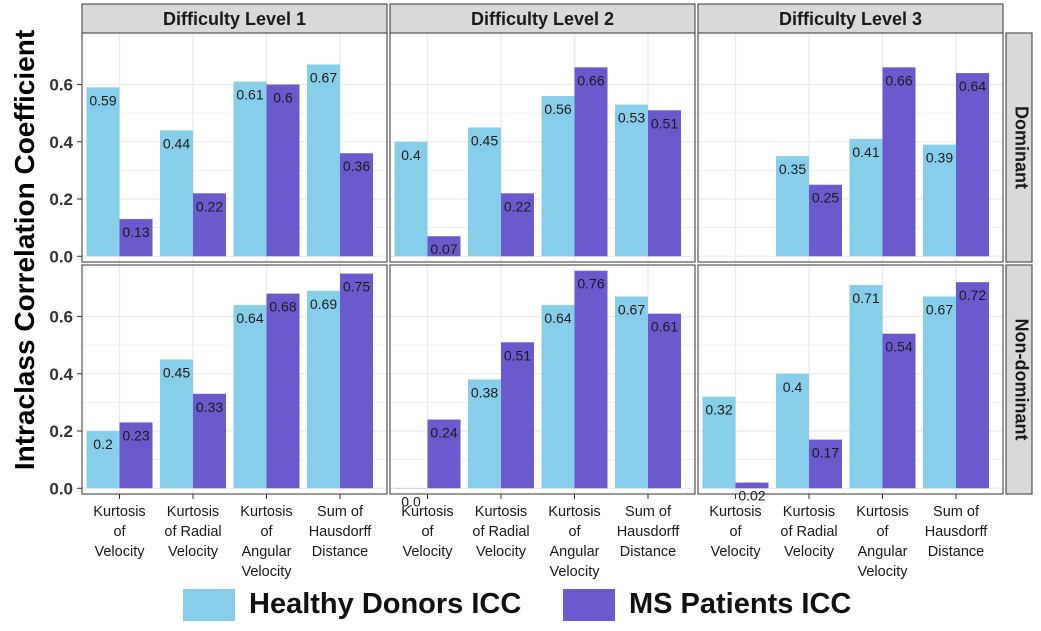  What do you see at coordinates (24, 250) in the screenshot?
I see `y-axis-title: Intraclass Correlation Coefficient` at bounding box center [24, 250].